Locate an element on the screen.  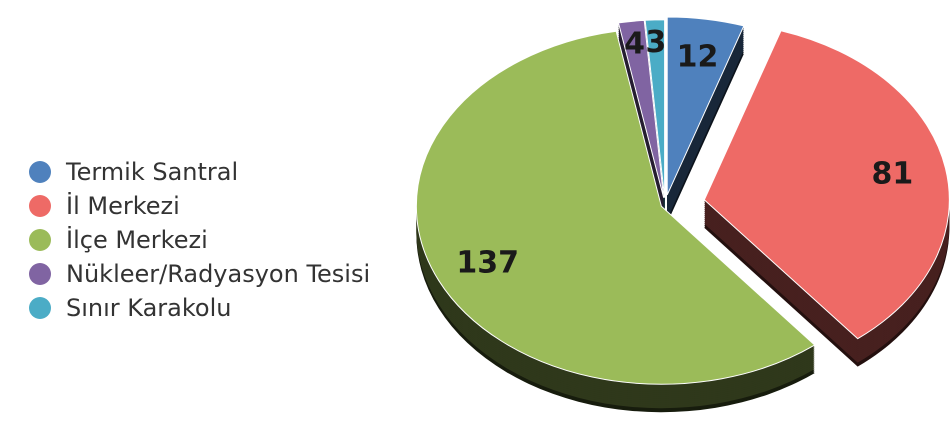
legend-text: Nükleer/Radyasyon Tesisi is located at coordinates (218, 274).